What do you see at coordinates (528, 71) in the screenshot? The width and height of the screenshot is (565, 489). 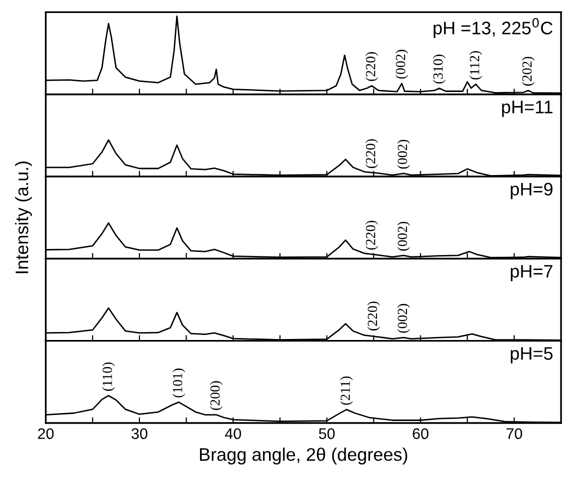 I see `annotation: (202)` at bounding box center [528, 71].